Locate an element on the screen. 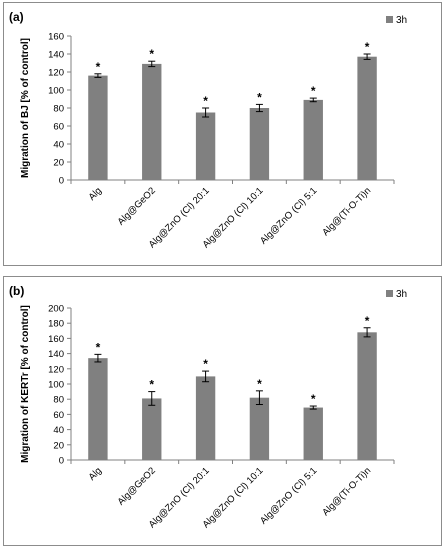 Image resolution: width=446 pixels, height=550 pixels. y-tick-label: 180 is located at coordinates (56, 324).